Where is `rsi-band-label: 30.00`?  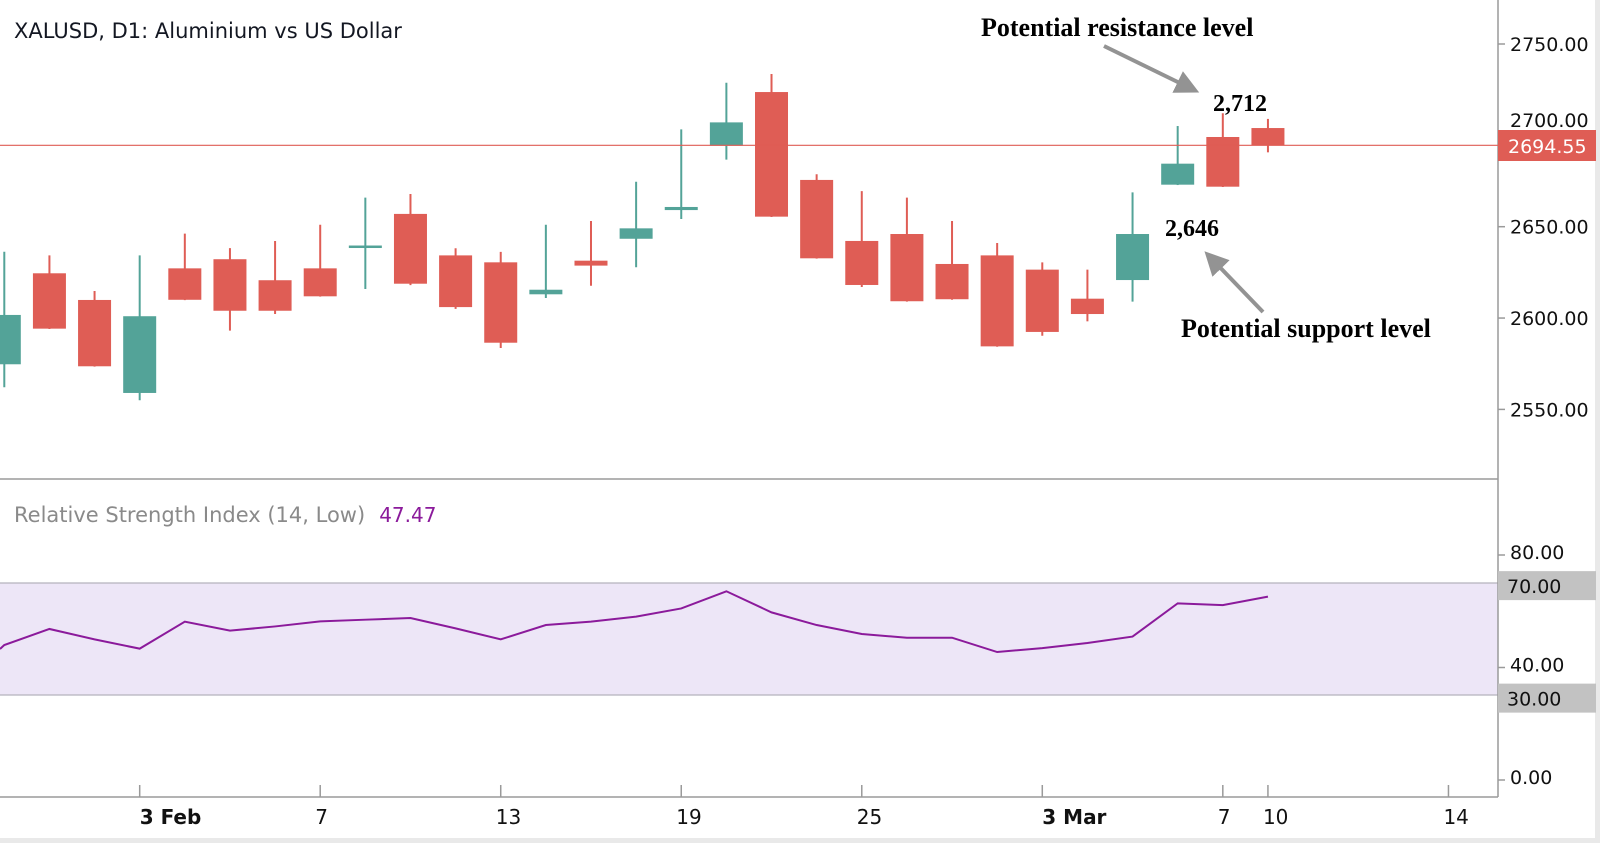 rsi-band-label: 30.00 is located at coordinates (1534, 700).